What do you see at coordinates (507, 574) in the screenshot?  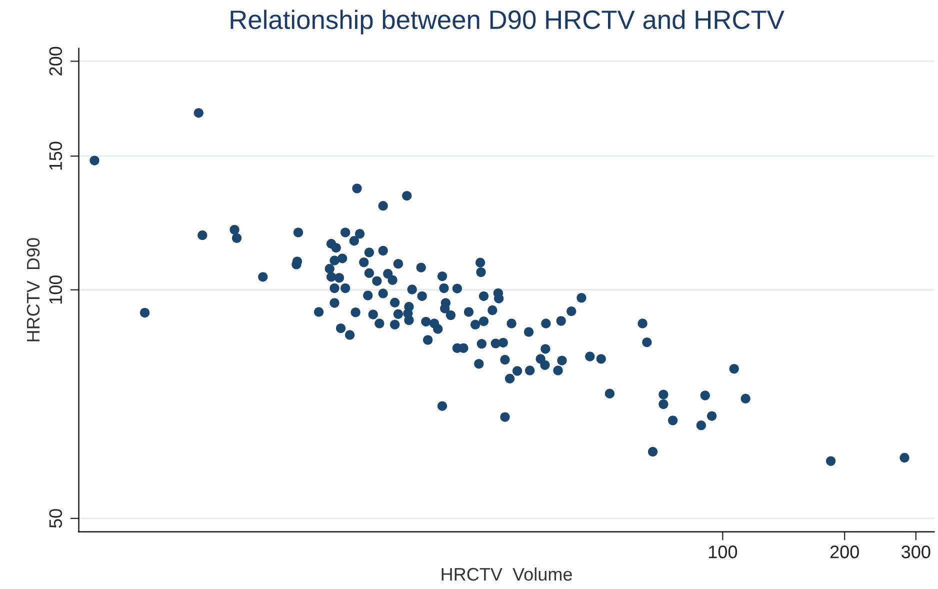 I see `x-axis-title: HRCTV Volume` at bounding box center [507, 574].